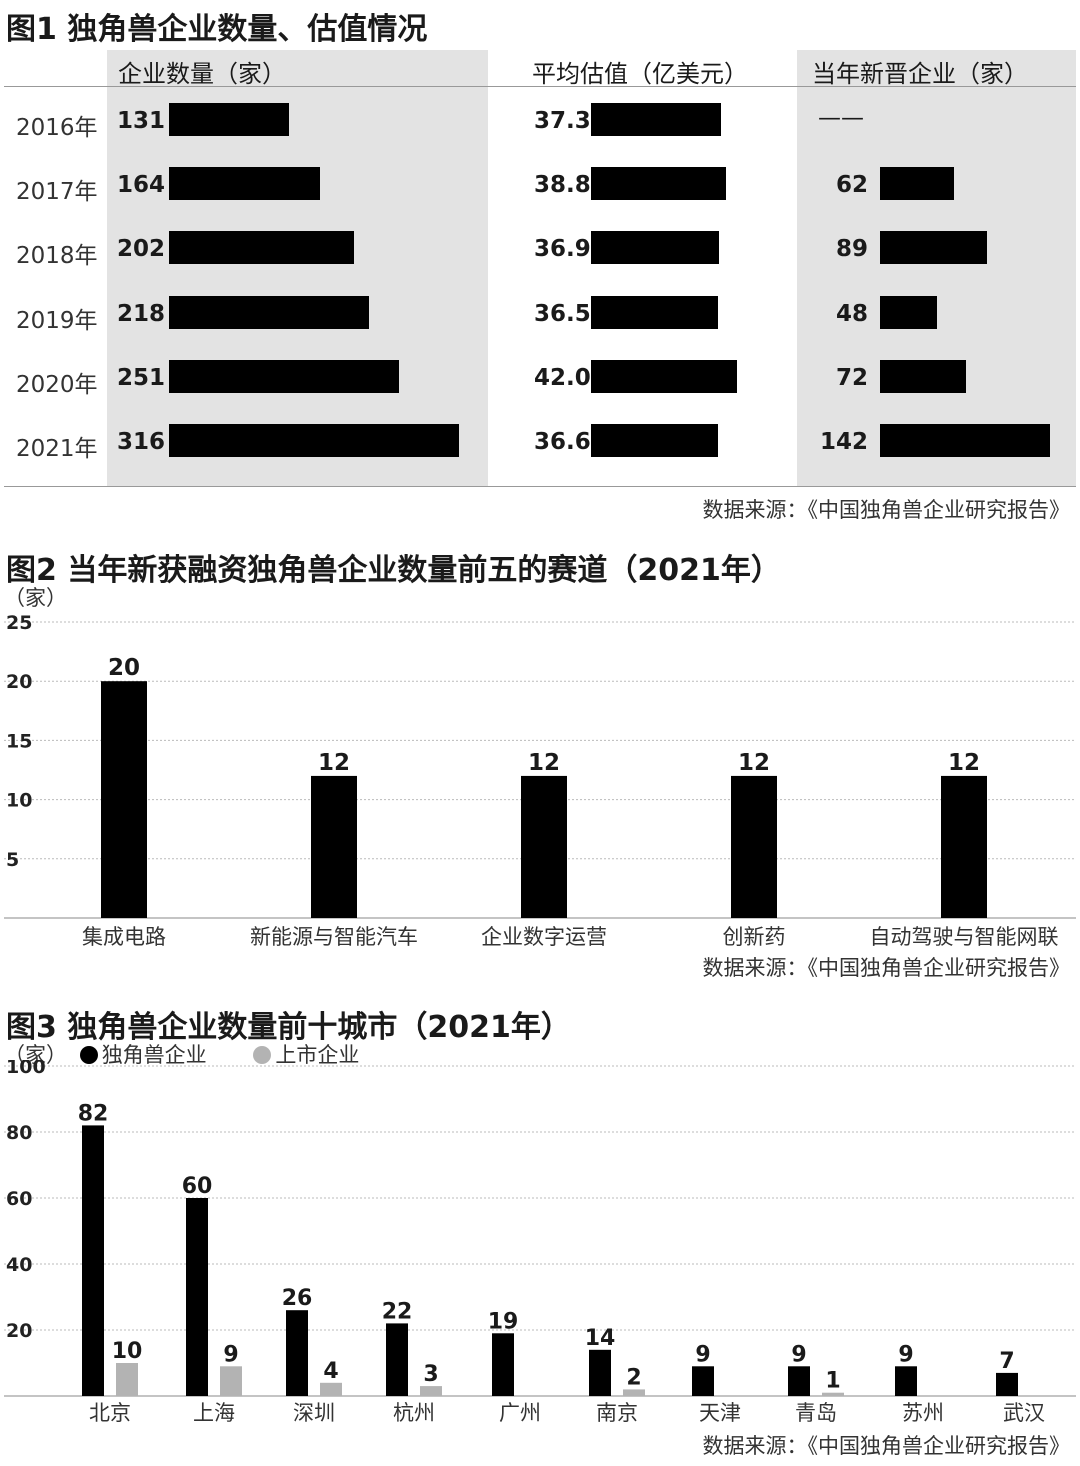 This screenshot has width=1080, height=1466. What do you see at coordinates (19, 1331) in the screenshot?
I see `fig3-ytick-label: 20` at bounding box center [19, 1331].